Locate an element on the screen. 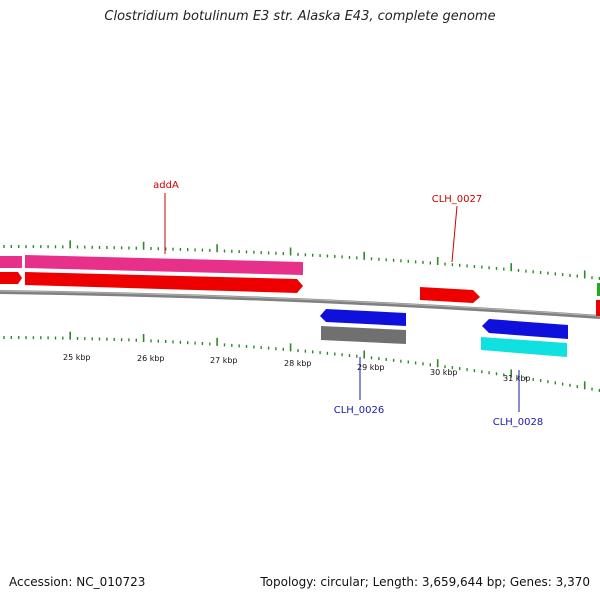  genome-backbone is located at coordinates (300, 304).